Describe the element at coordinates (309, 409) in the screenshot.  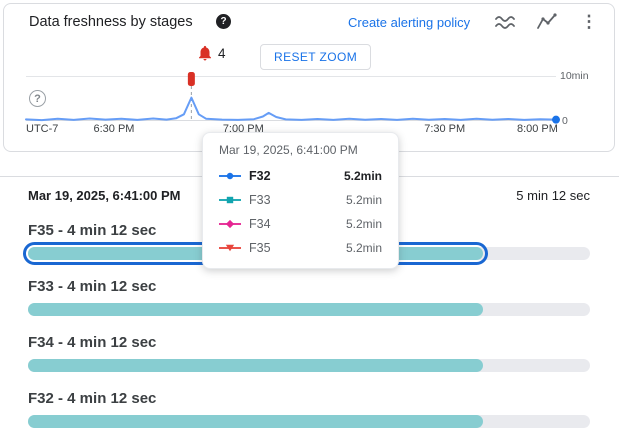
I see `stage-row-f32: F32 - 4 min 12 sec` at that location.